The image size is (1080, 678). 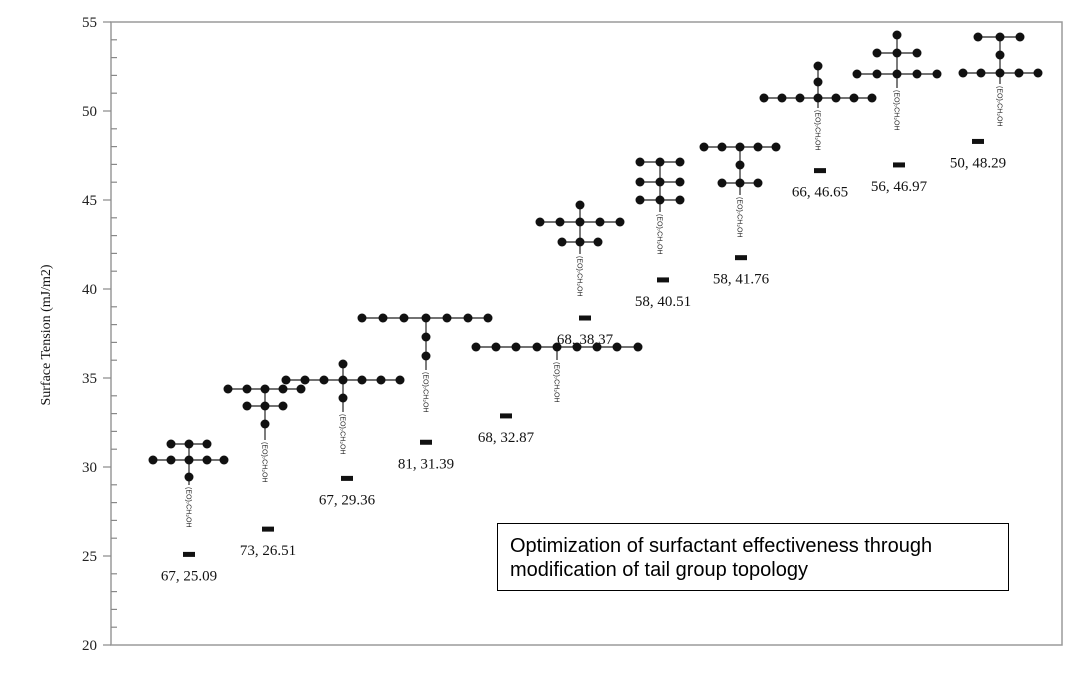 I want to click on data-point-label: 68, 32.87, so click(x=506, y=438).